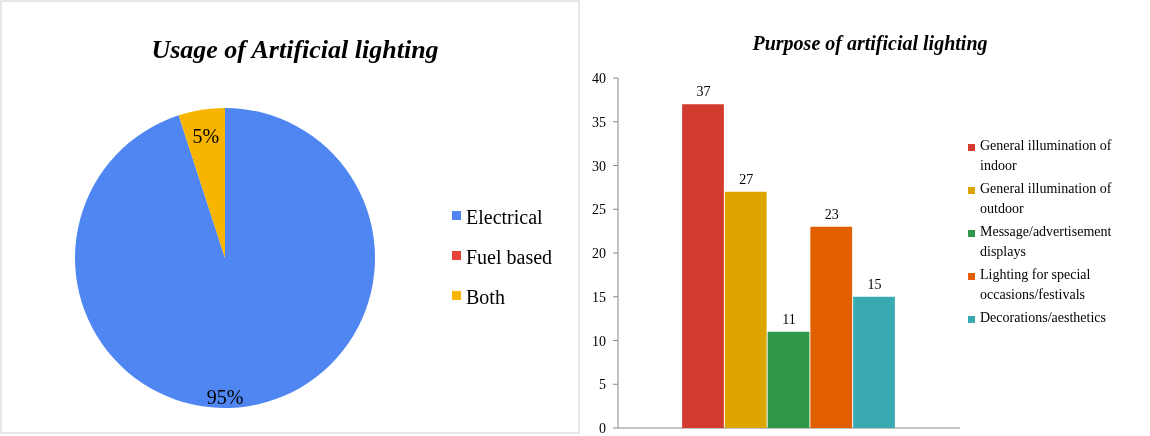 Image resolution: width=1150 pixels, height=436 pixels. I want to click on legend-label: Decorations/aesthetics, so click(1043, 317).